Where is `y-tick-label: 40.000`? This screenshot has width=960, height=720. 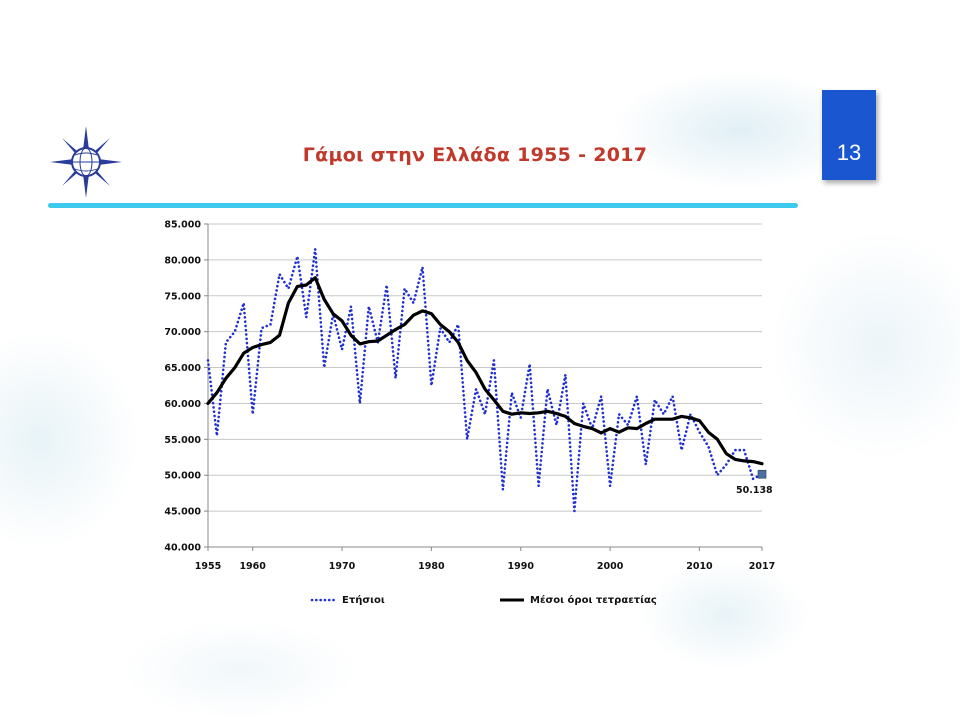
y-tick-label: 40.000 is located at coordinates (182, 548).